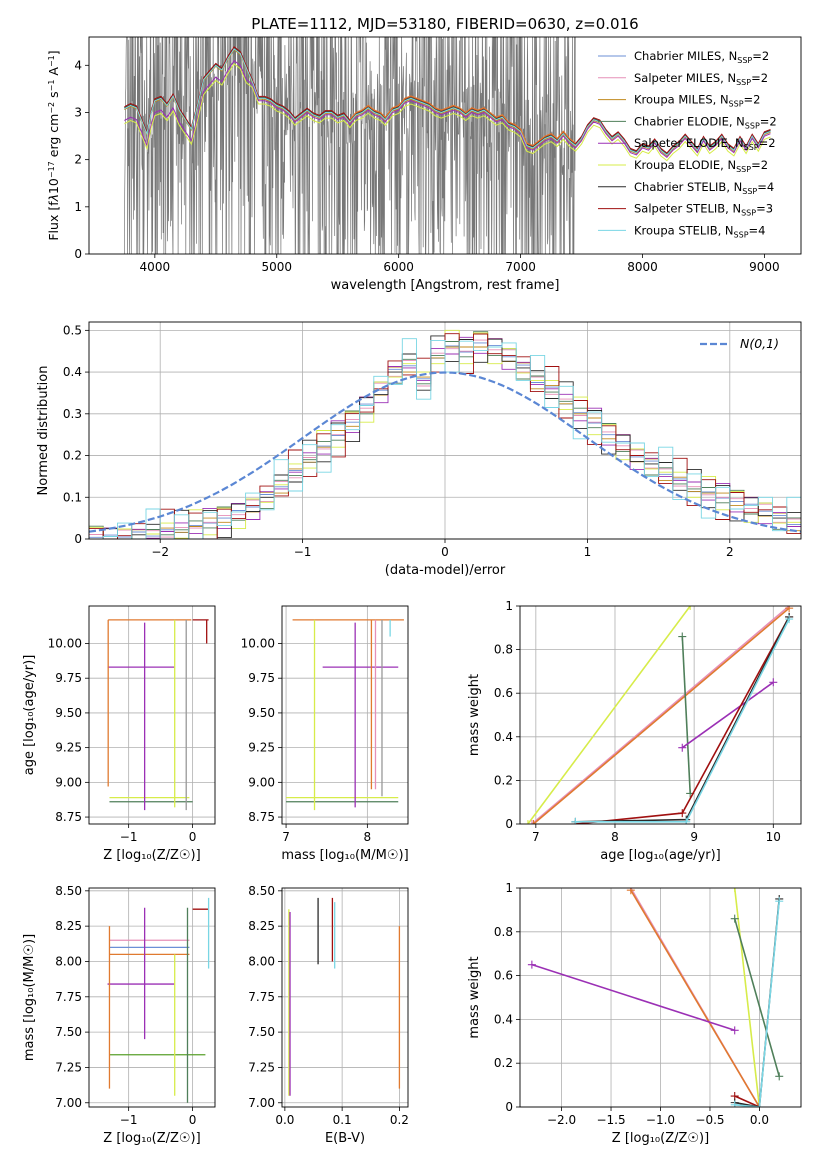 This screenshot has width=819, height=1170. I want to click on legend-label: N(0,1), so click(759, 343).